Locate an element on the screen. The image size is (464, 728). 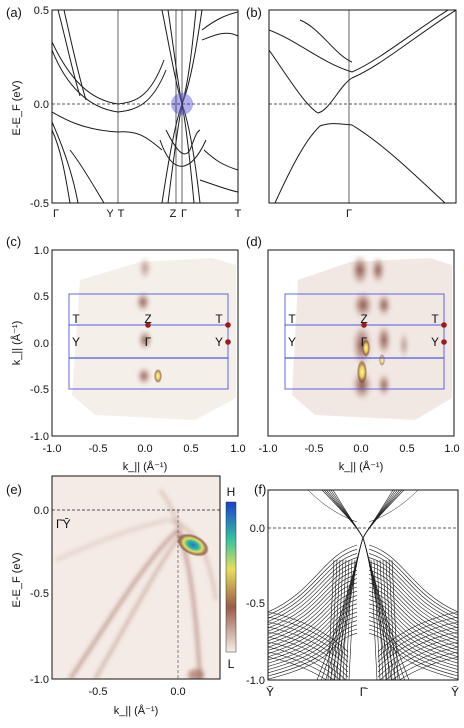
panel-label-a: (a) is located at coordinates (14, 12).